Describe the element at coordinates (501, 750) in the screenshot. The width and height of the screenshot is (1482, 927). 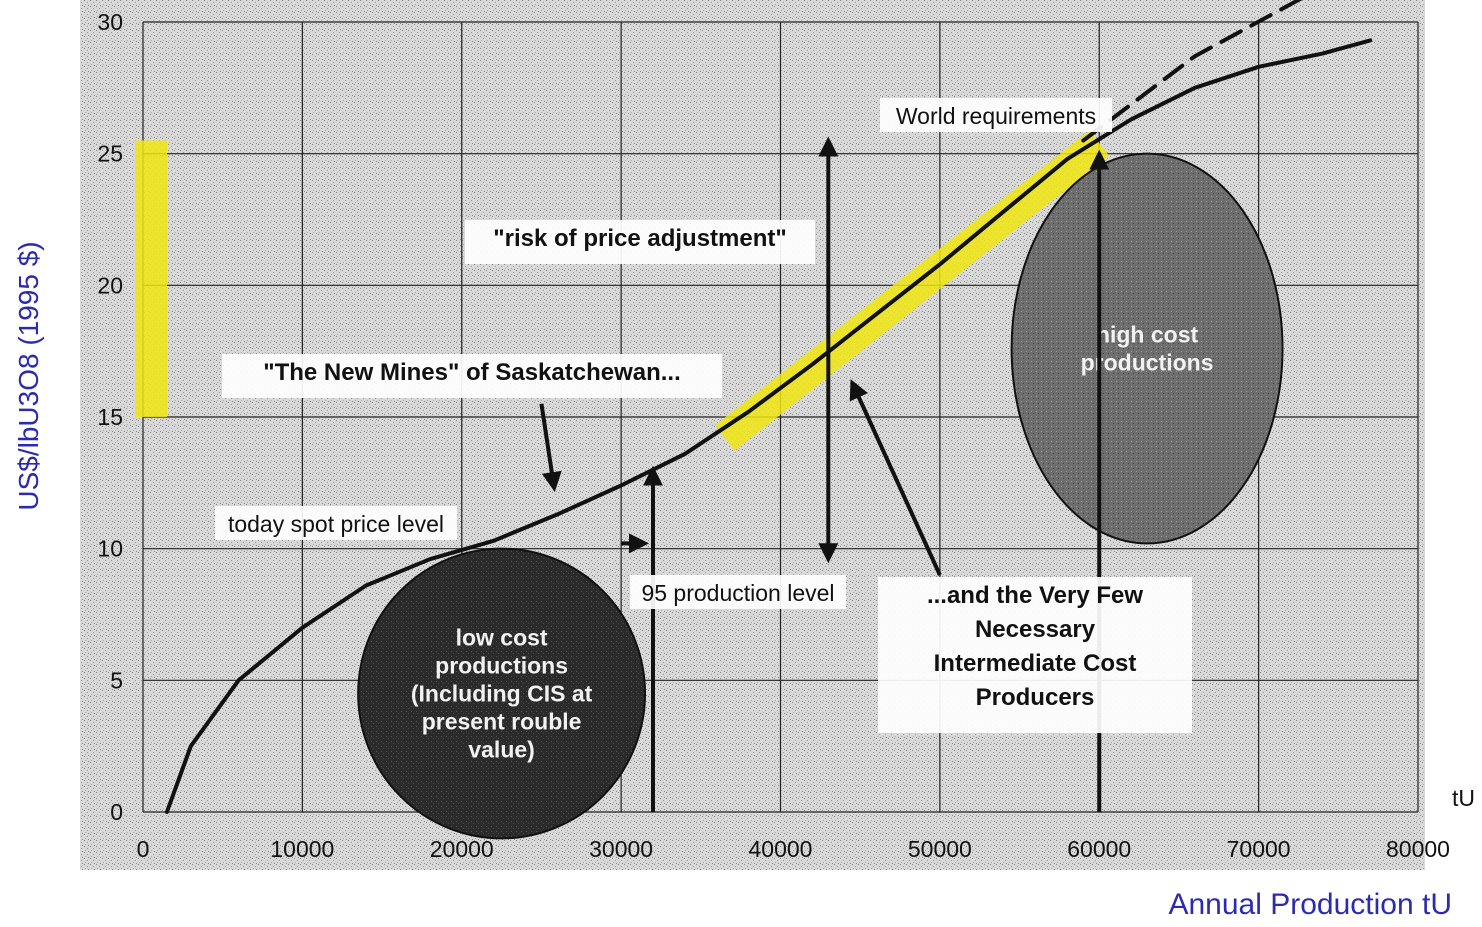
I see `low-cost-label-line: value)` at that location.